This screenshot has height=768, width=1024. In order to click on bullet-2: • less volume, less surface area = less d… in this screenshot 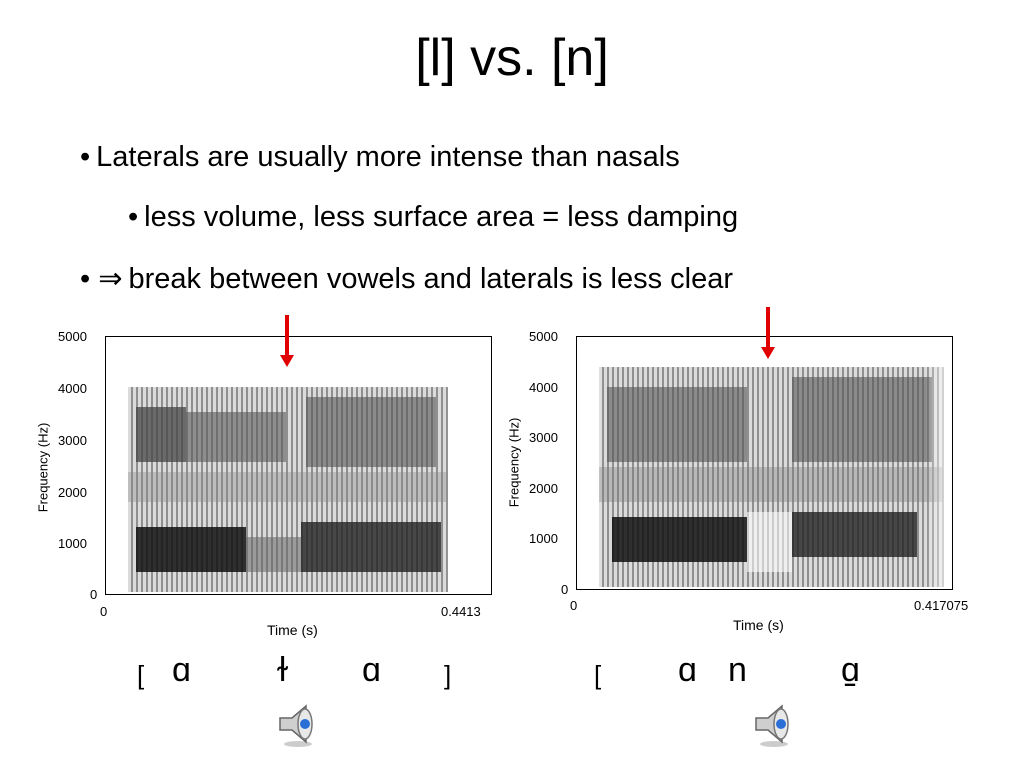, I will do `click(433, 217)`.